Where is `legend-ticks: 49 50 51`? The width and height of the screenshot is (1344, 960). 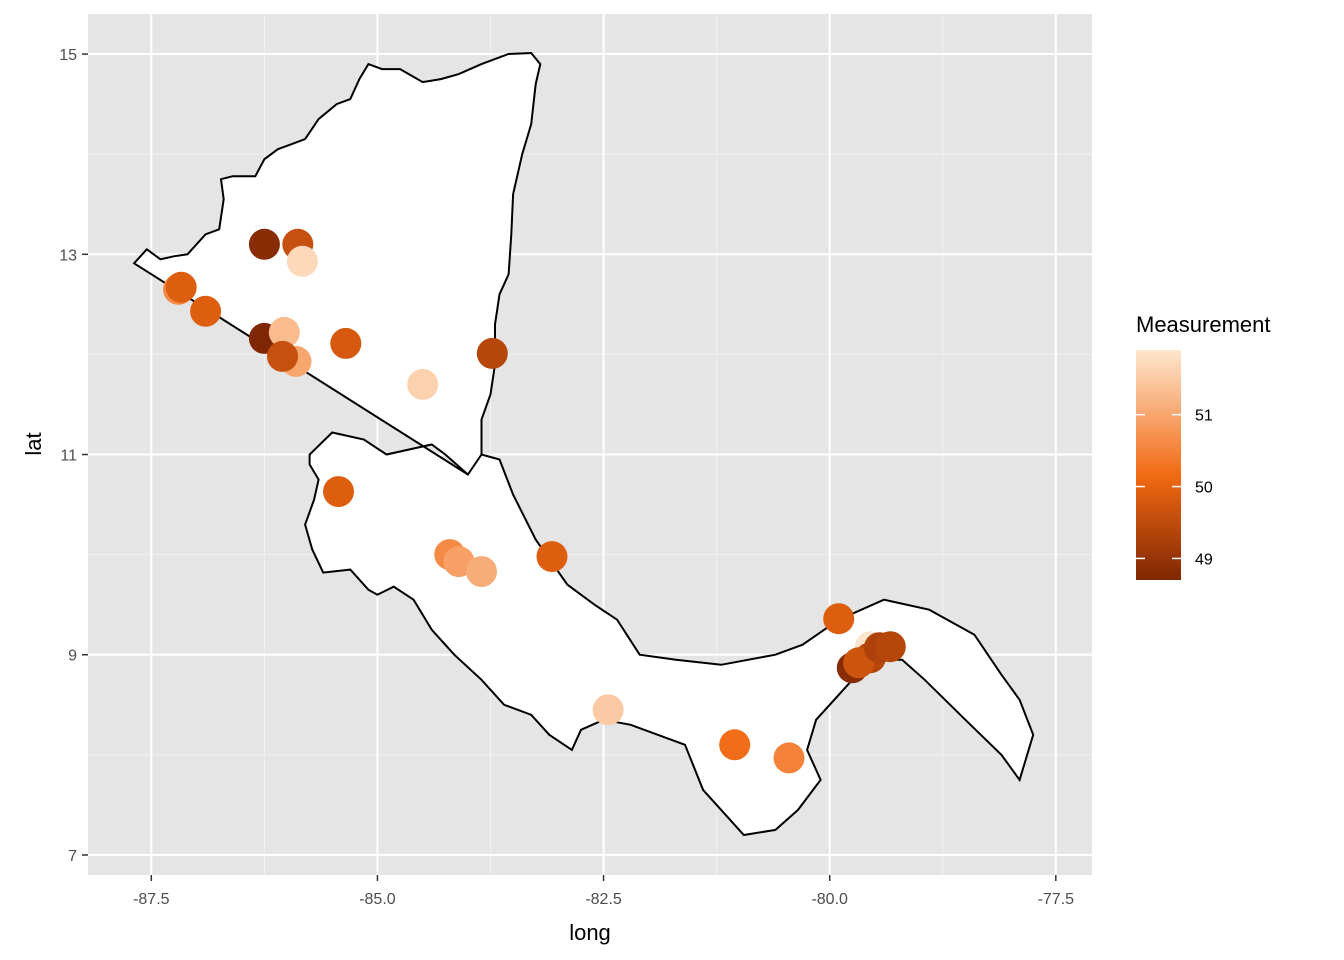
legend-ticks: 49 50 51 is located at coordinates (1174, 488).